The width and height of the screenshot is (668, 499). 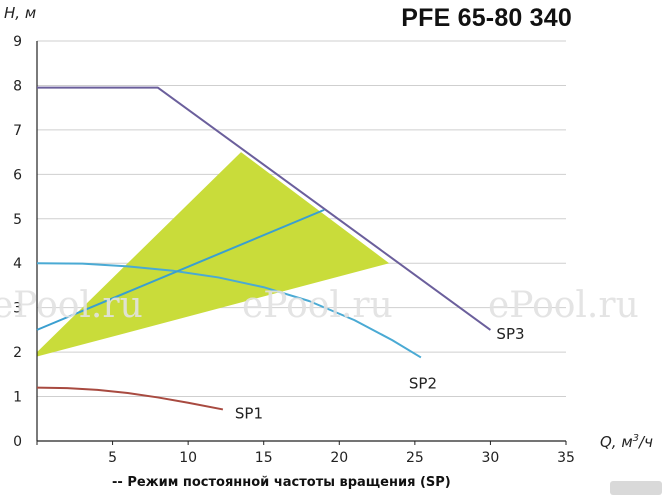 What do you see at coordinates (17, 175) in the screenshot?
I see `y-tick-label-6: 6` at bounding box center [17, 175].